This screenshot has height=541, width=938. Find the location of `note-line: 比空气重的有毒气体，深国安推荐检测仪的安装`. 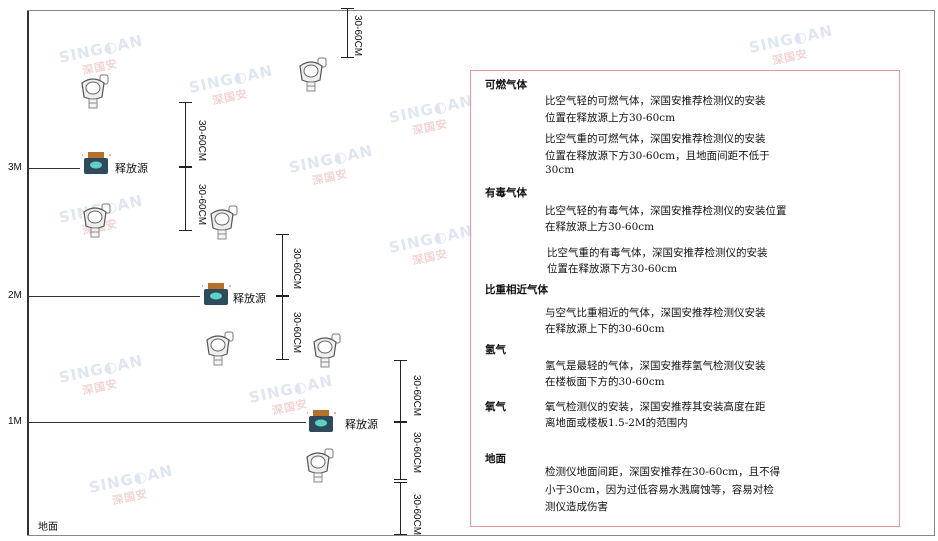

note-line: 比空气重的有毒气体，深国安推荐检测仪的安装 is located at coordinates (657, 253).